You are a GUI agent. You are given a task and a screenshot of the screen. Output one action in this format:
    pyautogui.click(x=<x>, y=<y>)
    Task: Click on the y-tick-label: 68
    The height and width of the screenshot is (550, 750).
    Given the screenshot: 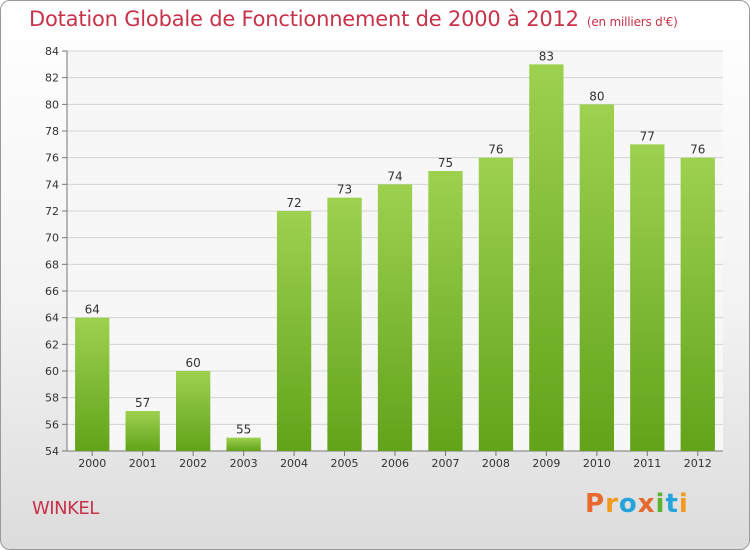 What is the action you would take?
    pyautogui.click(x=52, y=264)
    